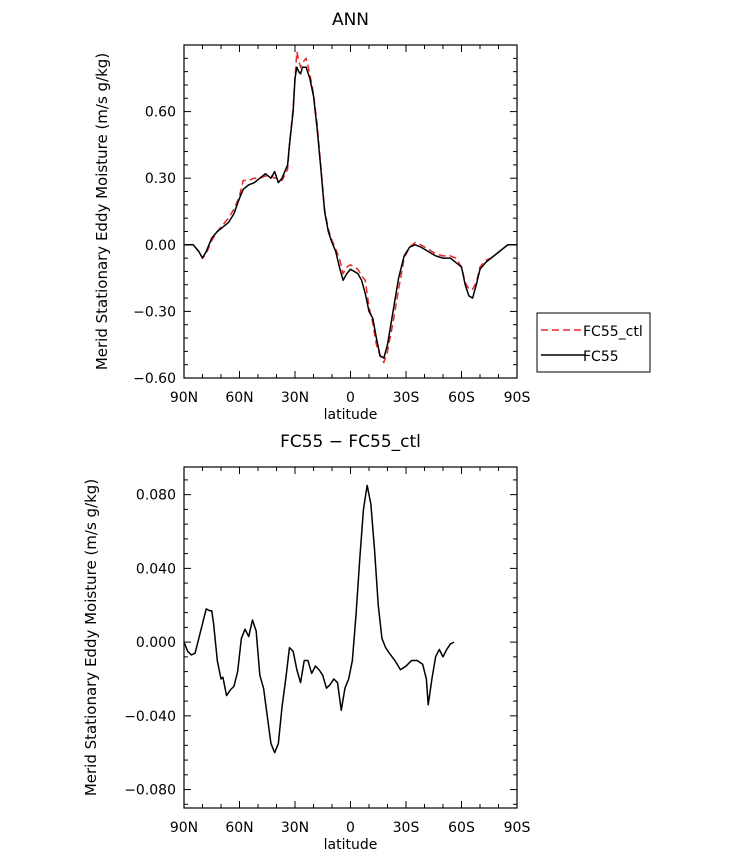  What do you see at coordinates (160, 246) in the screenshot?
I see `chart1-y-tick-label: 0.00` at bounding box center [160, 246].